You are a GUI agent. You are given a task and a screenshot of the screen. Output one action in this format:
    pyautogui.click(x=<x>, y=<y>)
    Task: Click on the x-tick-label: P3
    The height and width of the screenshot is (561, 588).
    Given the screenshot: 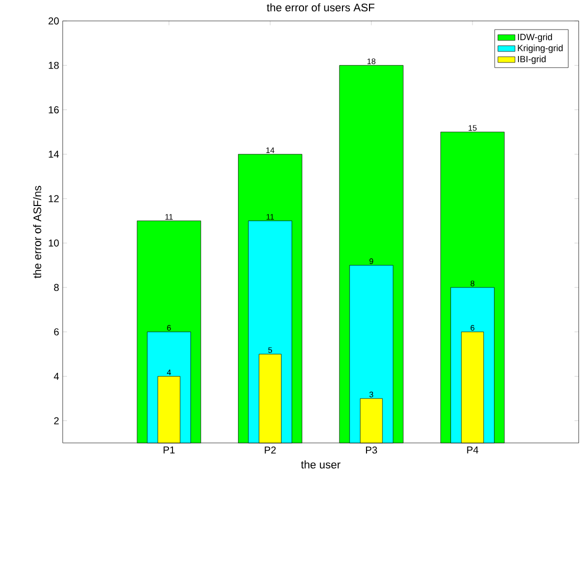 What is the action you would take?
    pyautogui.click(x=372, y=450)
    